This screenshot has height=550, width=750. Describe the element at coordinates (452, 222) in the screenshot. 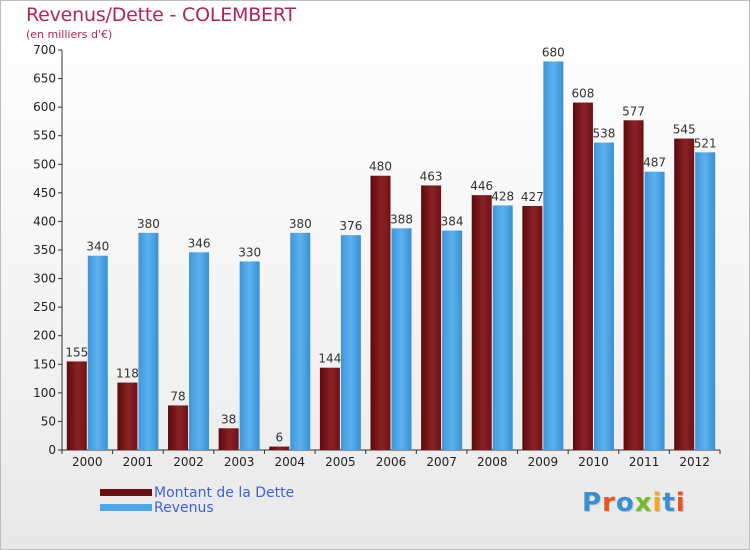

I see `data-label-revenus: 384` at that location.